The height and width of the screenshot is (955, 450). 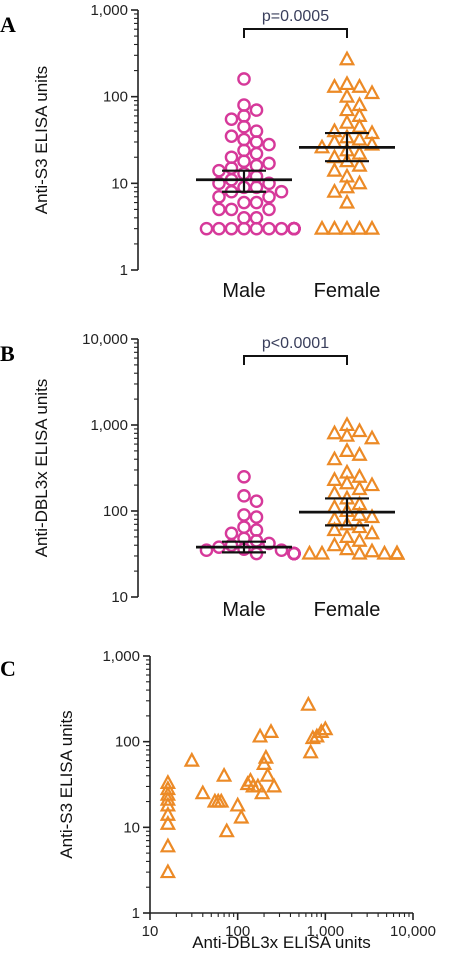 What do you see at coordinates (150, 931) in the screenshot?
I see `x-tick-label: 10` at bounding box center [150, 931].